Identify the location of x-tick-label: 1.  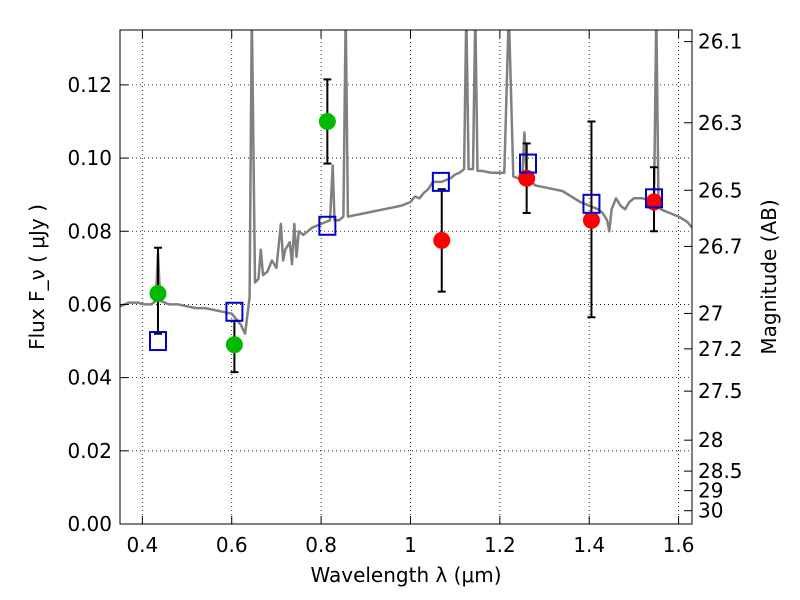
(410, 545).